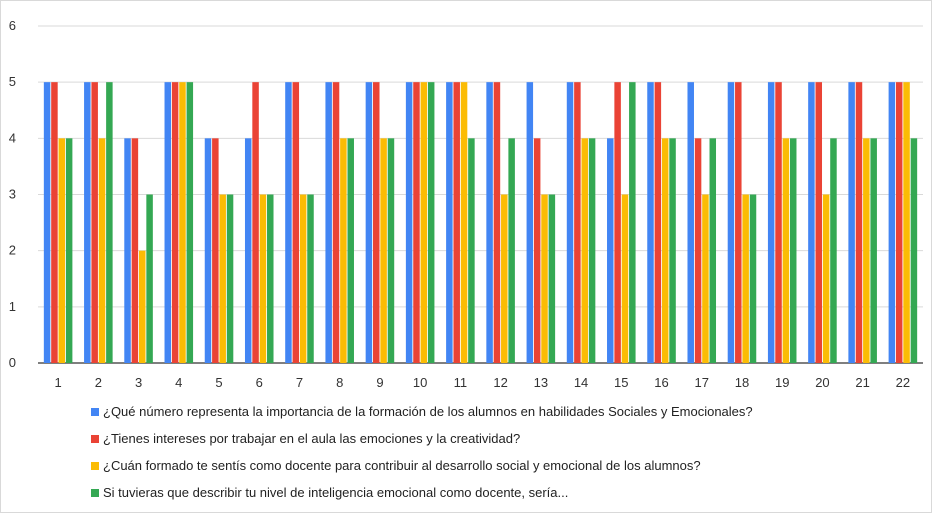 The image size is (932, 514). I want to click on y-tick-label: 1, so click(12, 306).